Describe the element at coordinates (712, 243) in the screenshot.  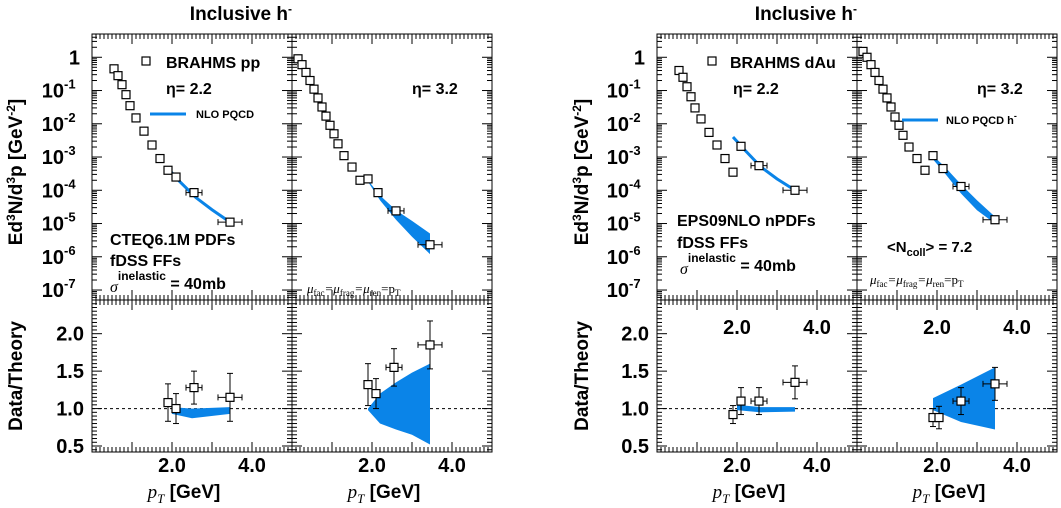
I see `annotation: fDSS FFs` at that location.